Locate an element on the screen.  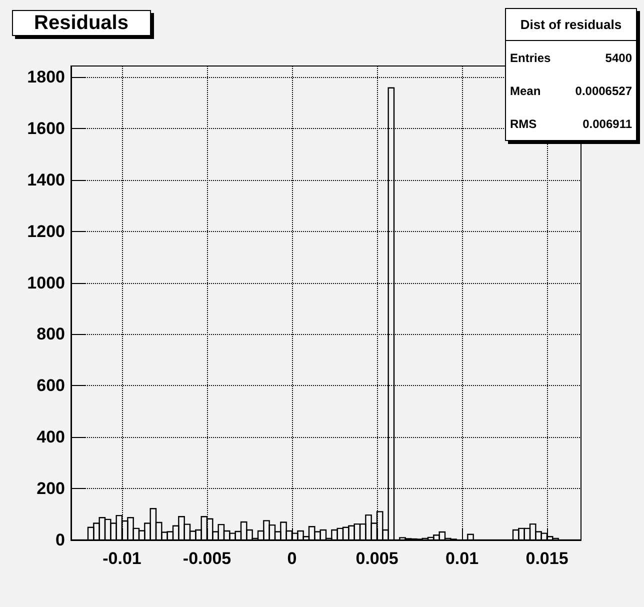
y-tick-label: 600 is located at coordinates (50, 386).